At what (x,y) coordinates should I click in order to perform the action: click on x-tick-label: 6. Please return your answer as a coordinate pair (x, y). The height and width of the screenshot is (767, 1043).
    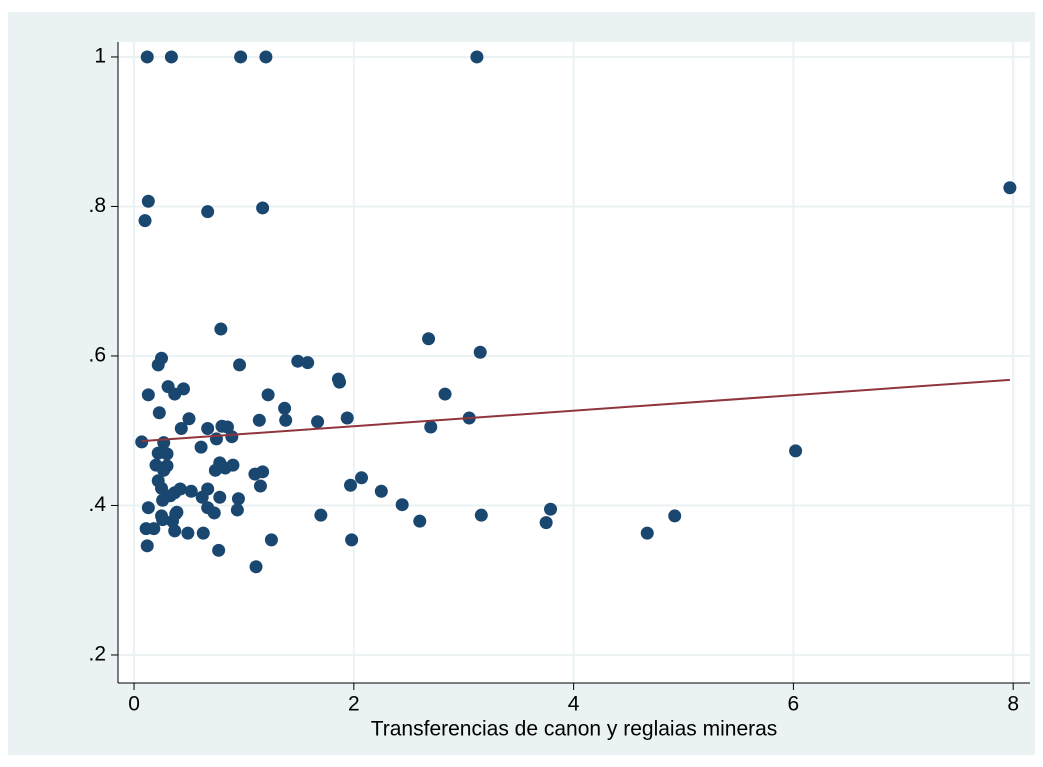
    Looking at the image, I should click on (794, 704).